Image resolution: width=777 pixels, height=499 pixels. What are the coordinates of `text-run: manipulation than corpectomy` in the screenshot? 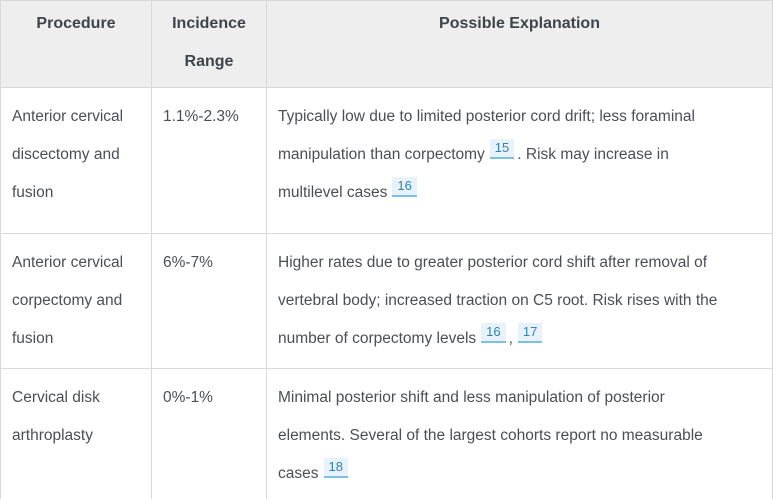 It's located at (381, 154).